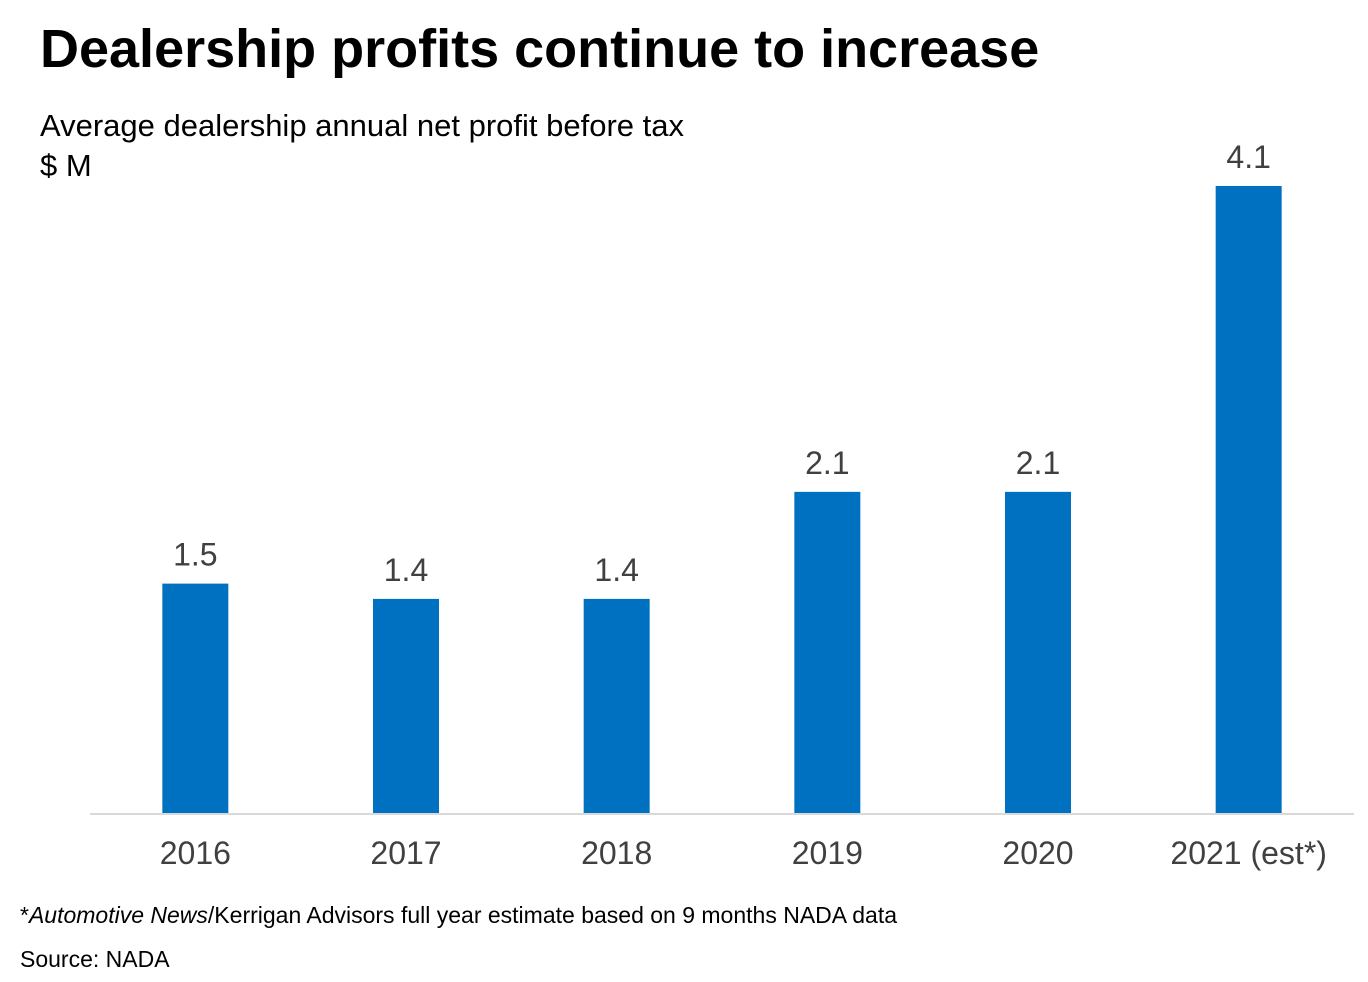 The height and width of the screenshot is (982, 1368). Describe the element at coordinates (743, 853) in the screenshot. I see `category-labels-group: 2016 2017 2018 2019 2020 2021 (est*)` at that location.